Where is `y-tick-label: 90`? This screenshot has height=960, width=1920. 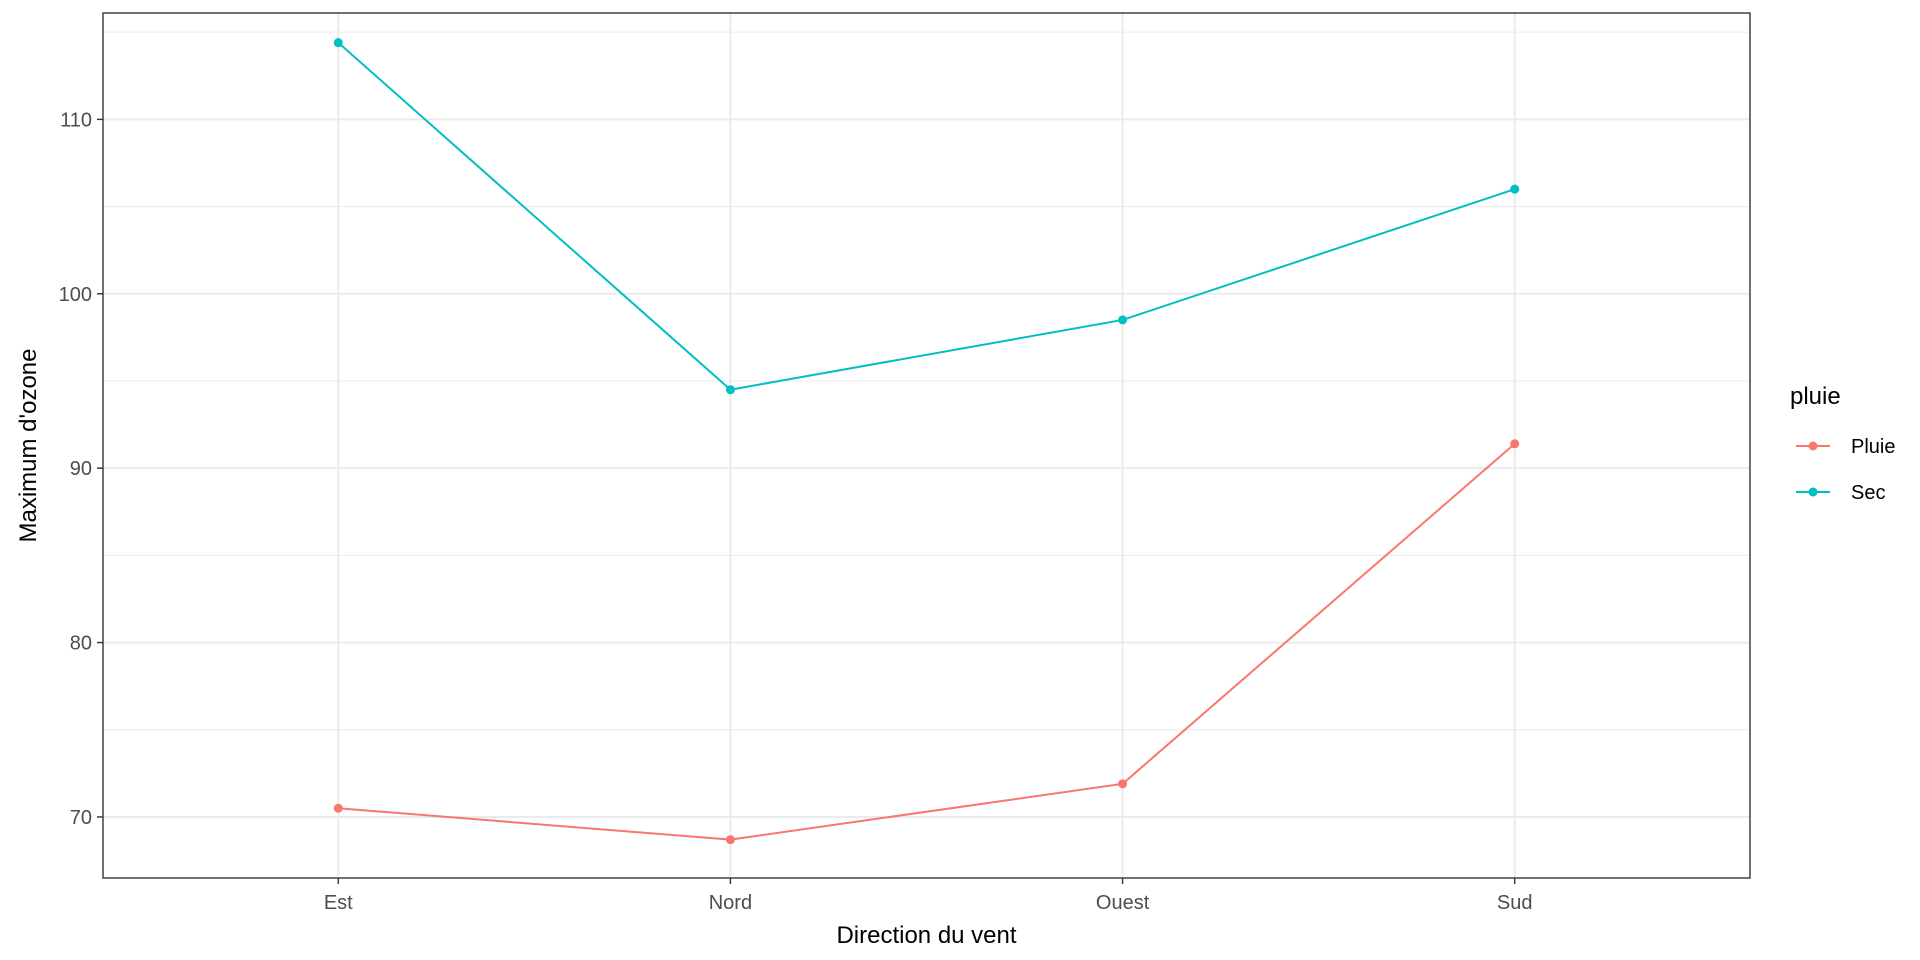 y-tick-label: 90 is located at coordinates (81, 469).